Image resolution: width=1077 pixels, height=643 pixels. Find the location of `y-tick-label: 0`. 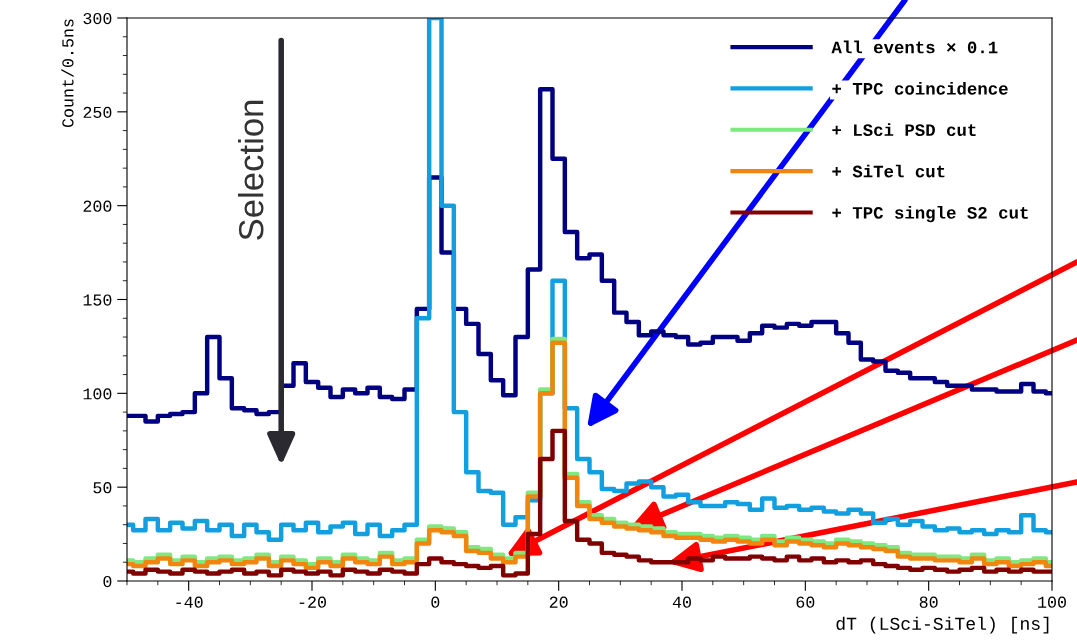

y-tick-label: 0 is located at coordinates (107, 581).